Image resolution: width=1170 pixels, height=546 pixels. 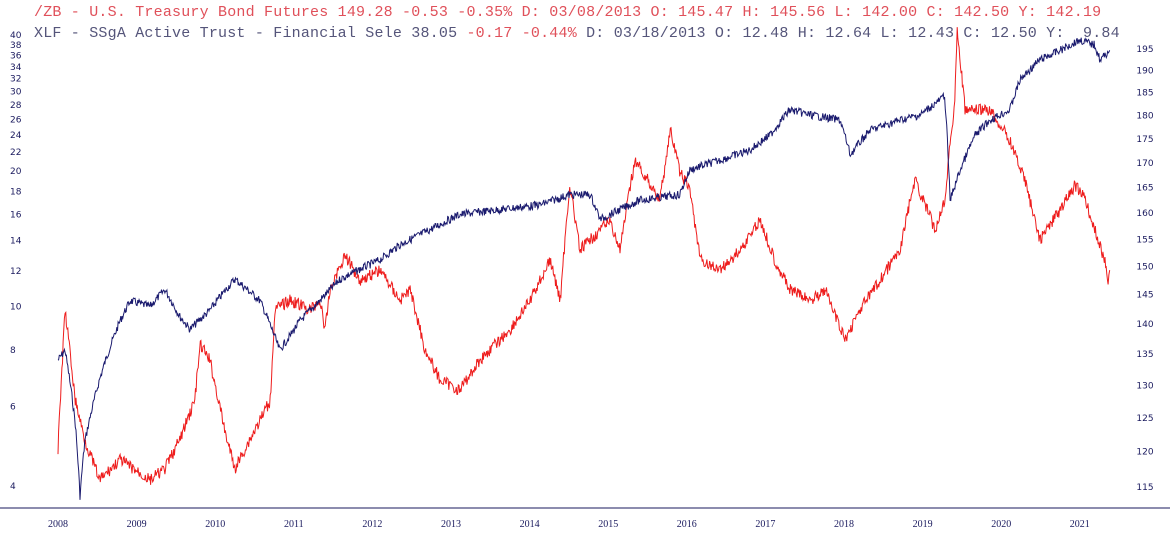 I want to click on left-tick-label: 18, so click(x=16, y=192).